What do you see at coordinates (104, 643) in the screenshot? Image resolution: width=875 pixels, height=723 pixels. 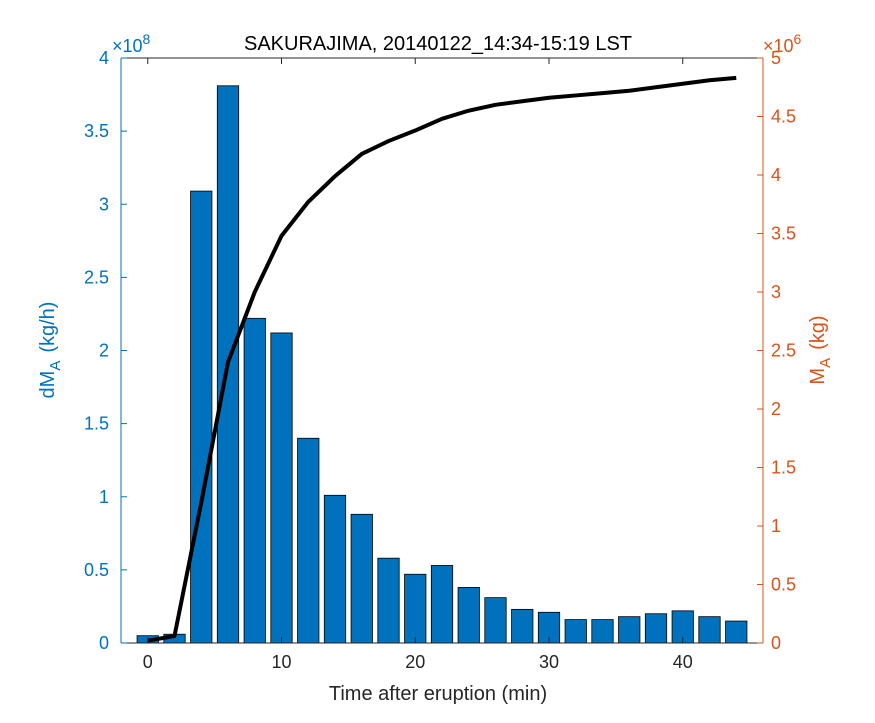 I see `left-tick-label: 0` at bounding box center [104, 643].